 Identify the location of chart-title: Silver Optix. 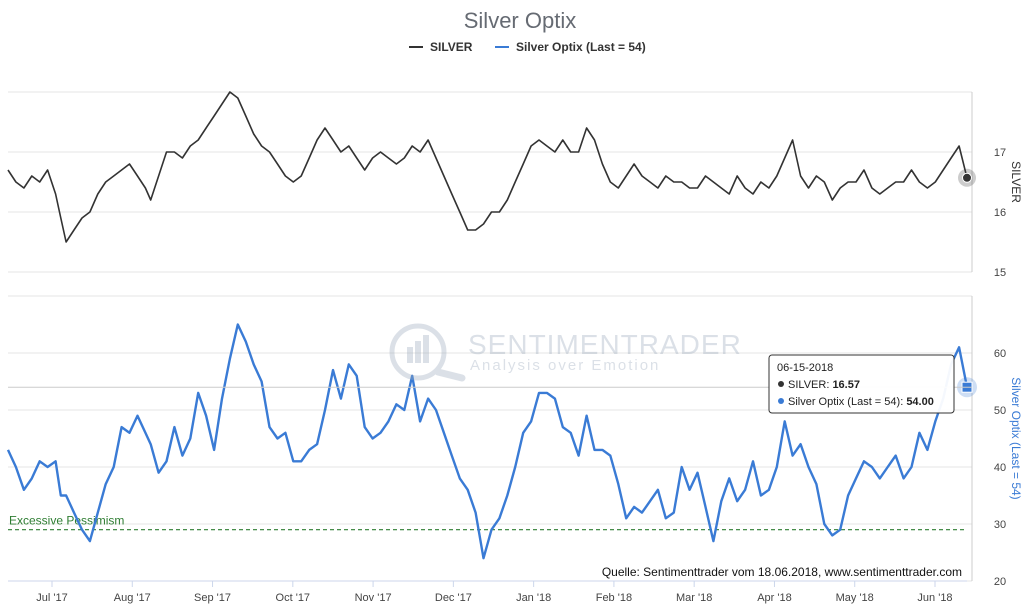
(520, 20).